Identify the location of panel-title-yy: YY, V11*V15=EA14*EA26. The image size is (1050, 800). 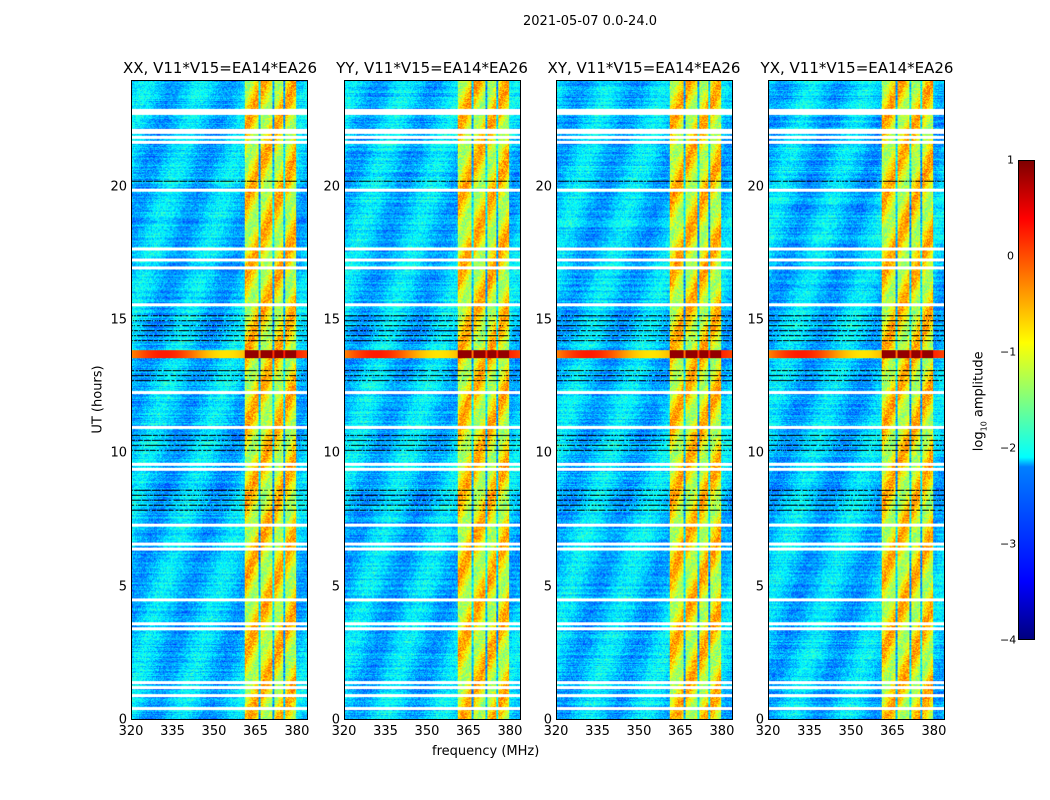
(432, 68).